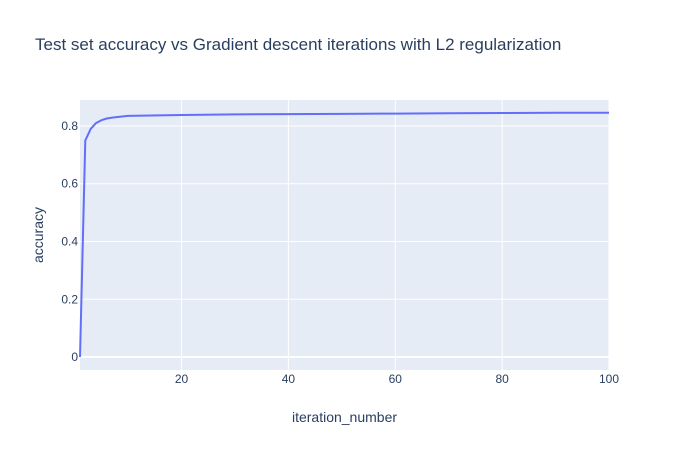 This screenshot has width=700, height=450. What do you see at coordinates (396, 379) in the screenshot?
I see `x-tick-label: 60` at bounding box center [396, 379].